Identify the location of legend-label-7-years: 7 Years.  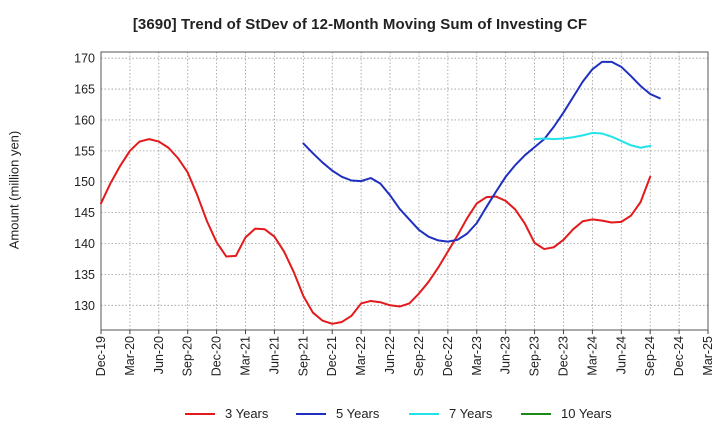
(471, 413).